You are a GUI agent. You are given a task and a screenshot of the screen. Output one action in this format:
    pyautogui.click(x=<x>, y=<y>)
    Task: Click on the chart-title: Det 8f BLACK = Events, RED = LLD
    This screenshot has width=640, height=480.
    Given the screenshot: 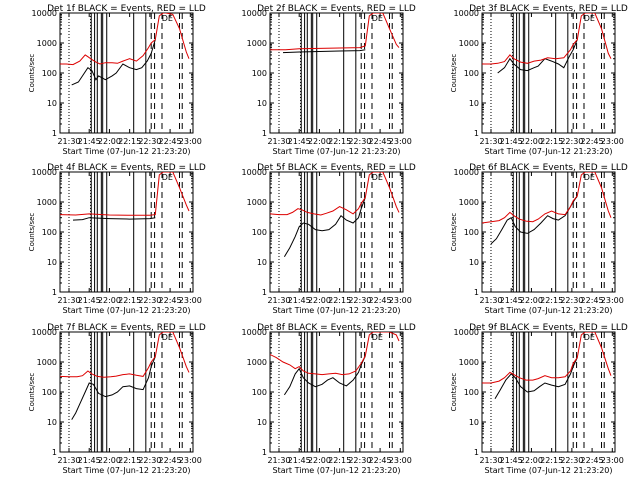 What is the action you would take?
    pyautogui.click(x=336, y=328)
    